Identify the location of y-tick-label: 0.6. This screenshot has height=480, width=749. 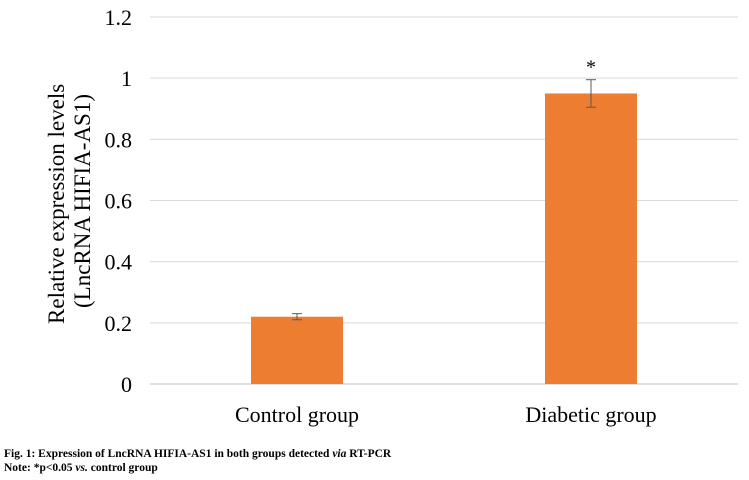
(119, 201).